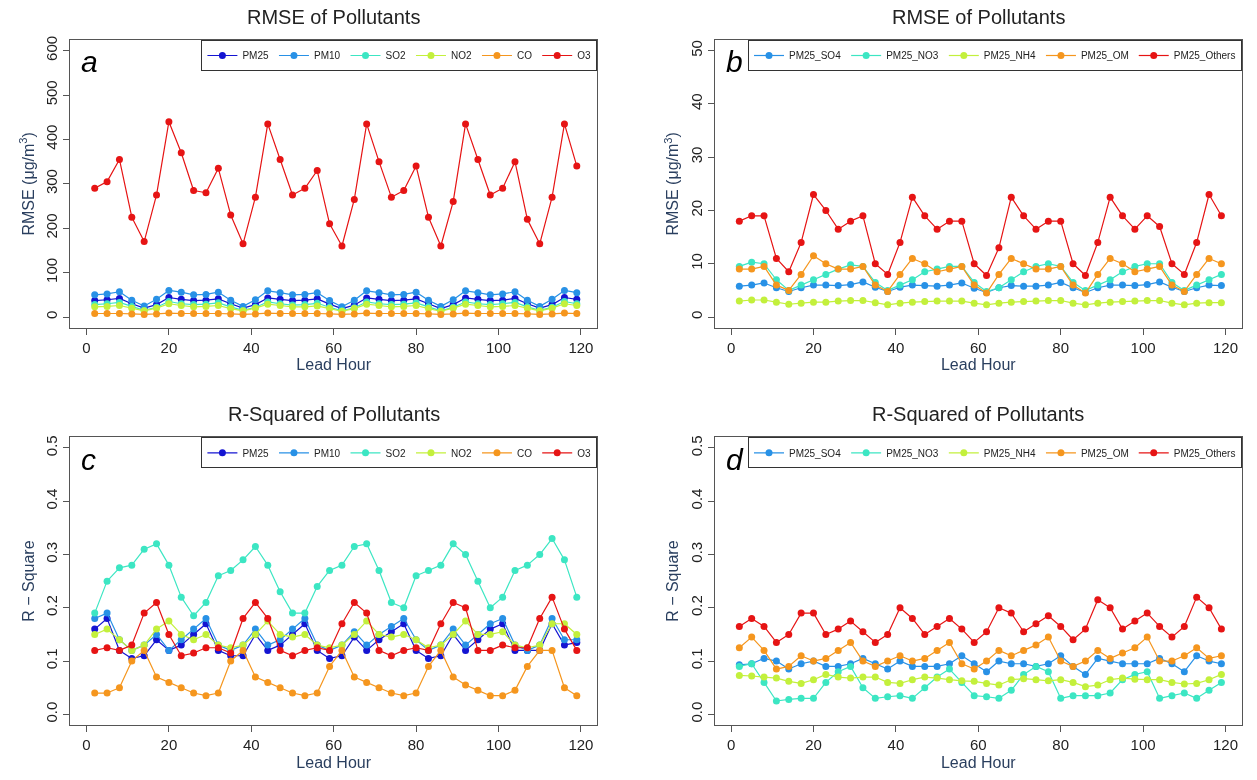  What do you see at coordinates (735, 459) in the screenshot?
I see `annotation: d` at bounding box center [735, 459].